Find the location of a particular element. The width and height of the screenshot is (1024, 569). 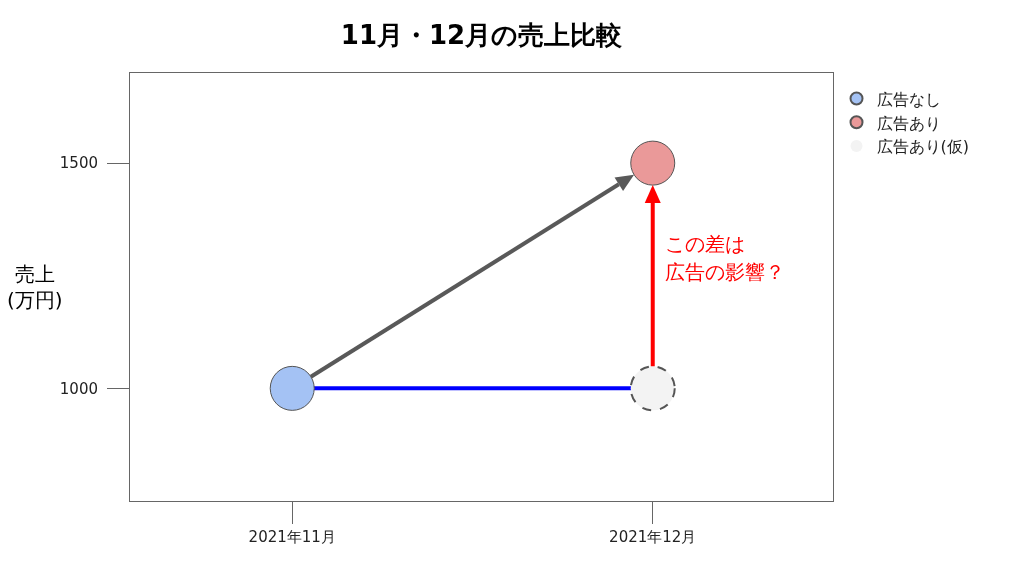

y-tick-label: 1000 is located at coordinates (78, 388).